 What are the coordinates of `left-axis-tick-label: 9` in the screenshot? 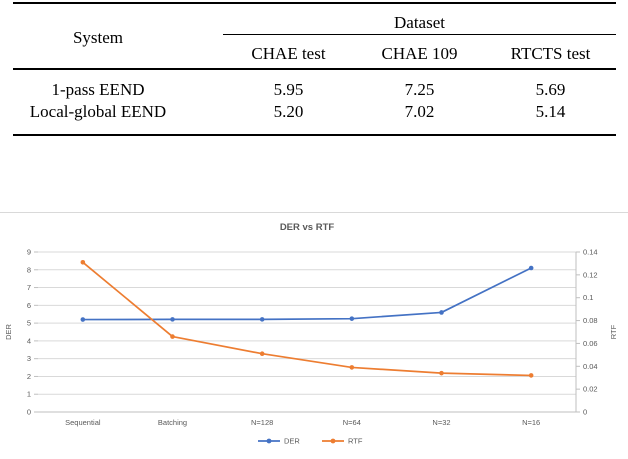 It's located at (29, 252).